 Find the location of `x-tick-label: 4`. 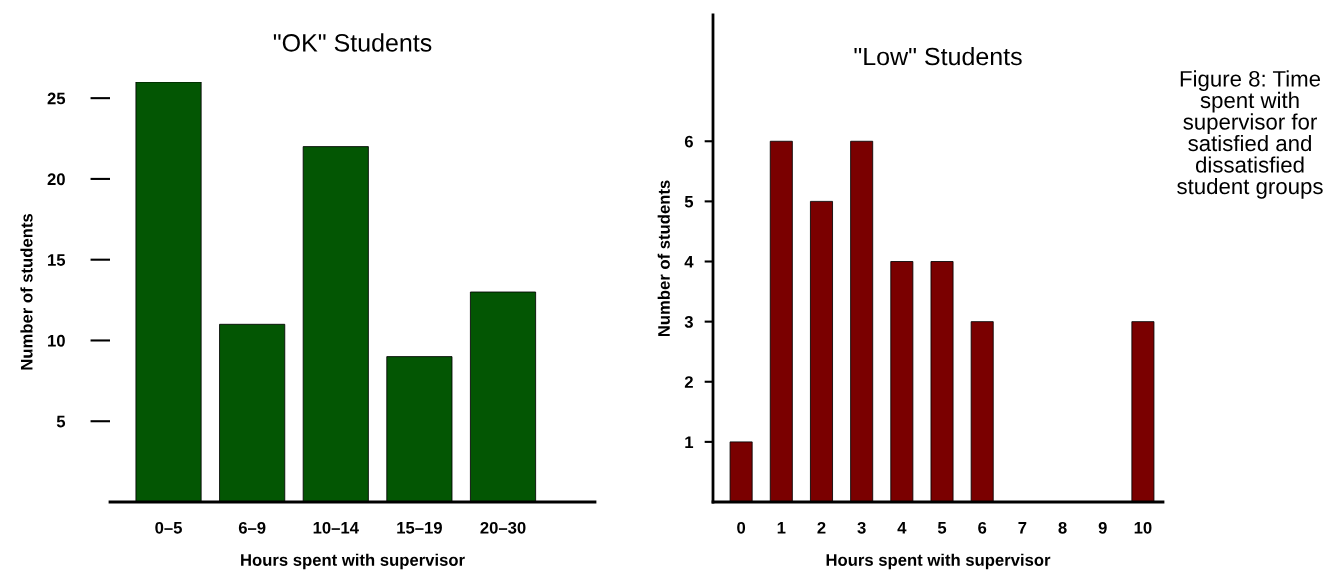

x-tick-label: 4 is located at coordinates (902, 528).